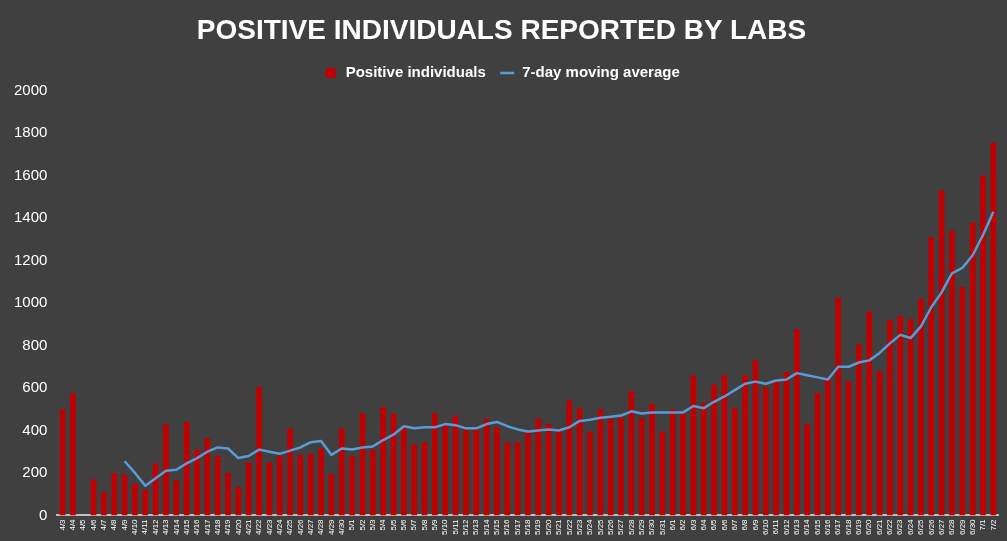 The height and width of the screenshot is (541, 1007). What do you see at coordinates (373, 524) in the screenshot?
I see `x-tick-label: 5/3` at bounding box center [373, 524].